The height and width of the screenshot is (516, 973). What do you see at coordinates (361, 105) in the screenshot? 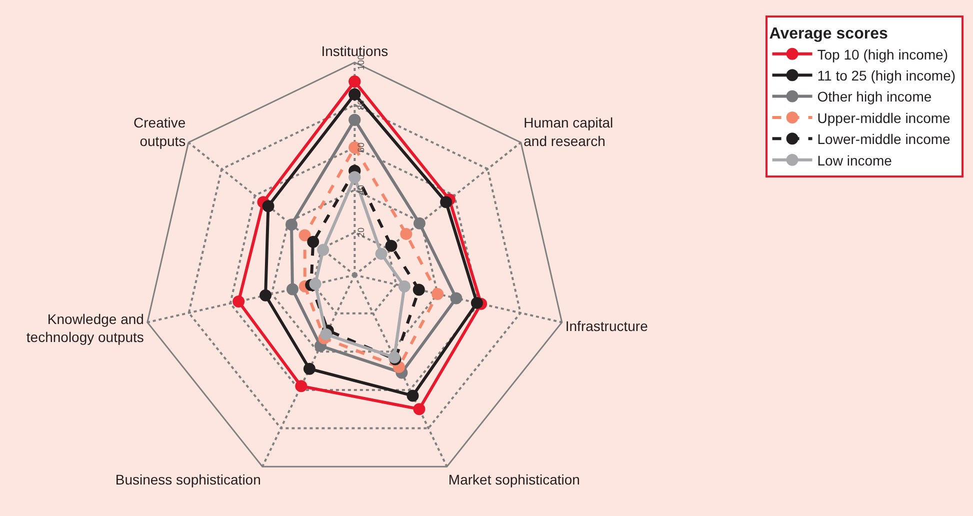
I see `y-tick-label: 80` at bounding box center [361, 105].